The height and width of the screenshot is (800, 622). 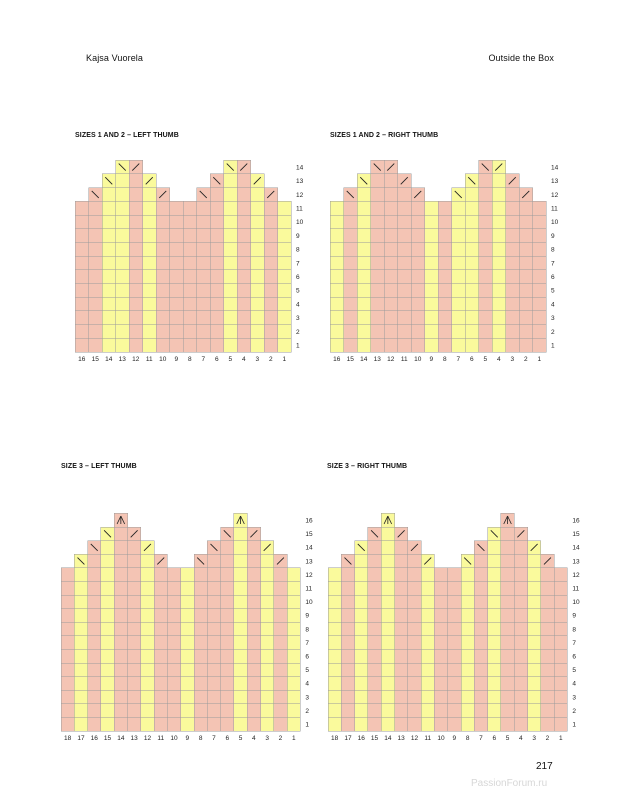 What do you see at coordinates (553, 304) in the screenshot?
I see `row-number-label: 4` at bounding box center [553, 304].